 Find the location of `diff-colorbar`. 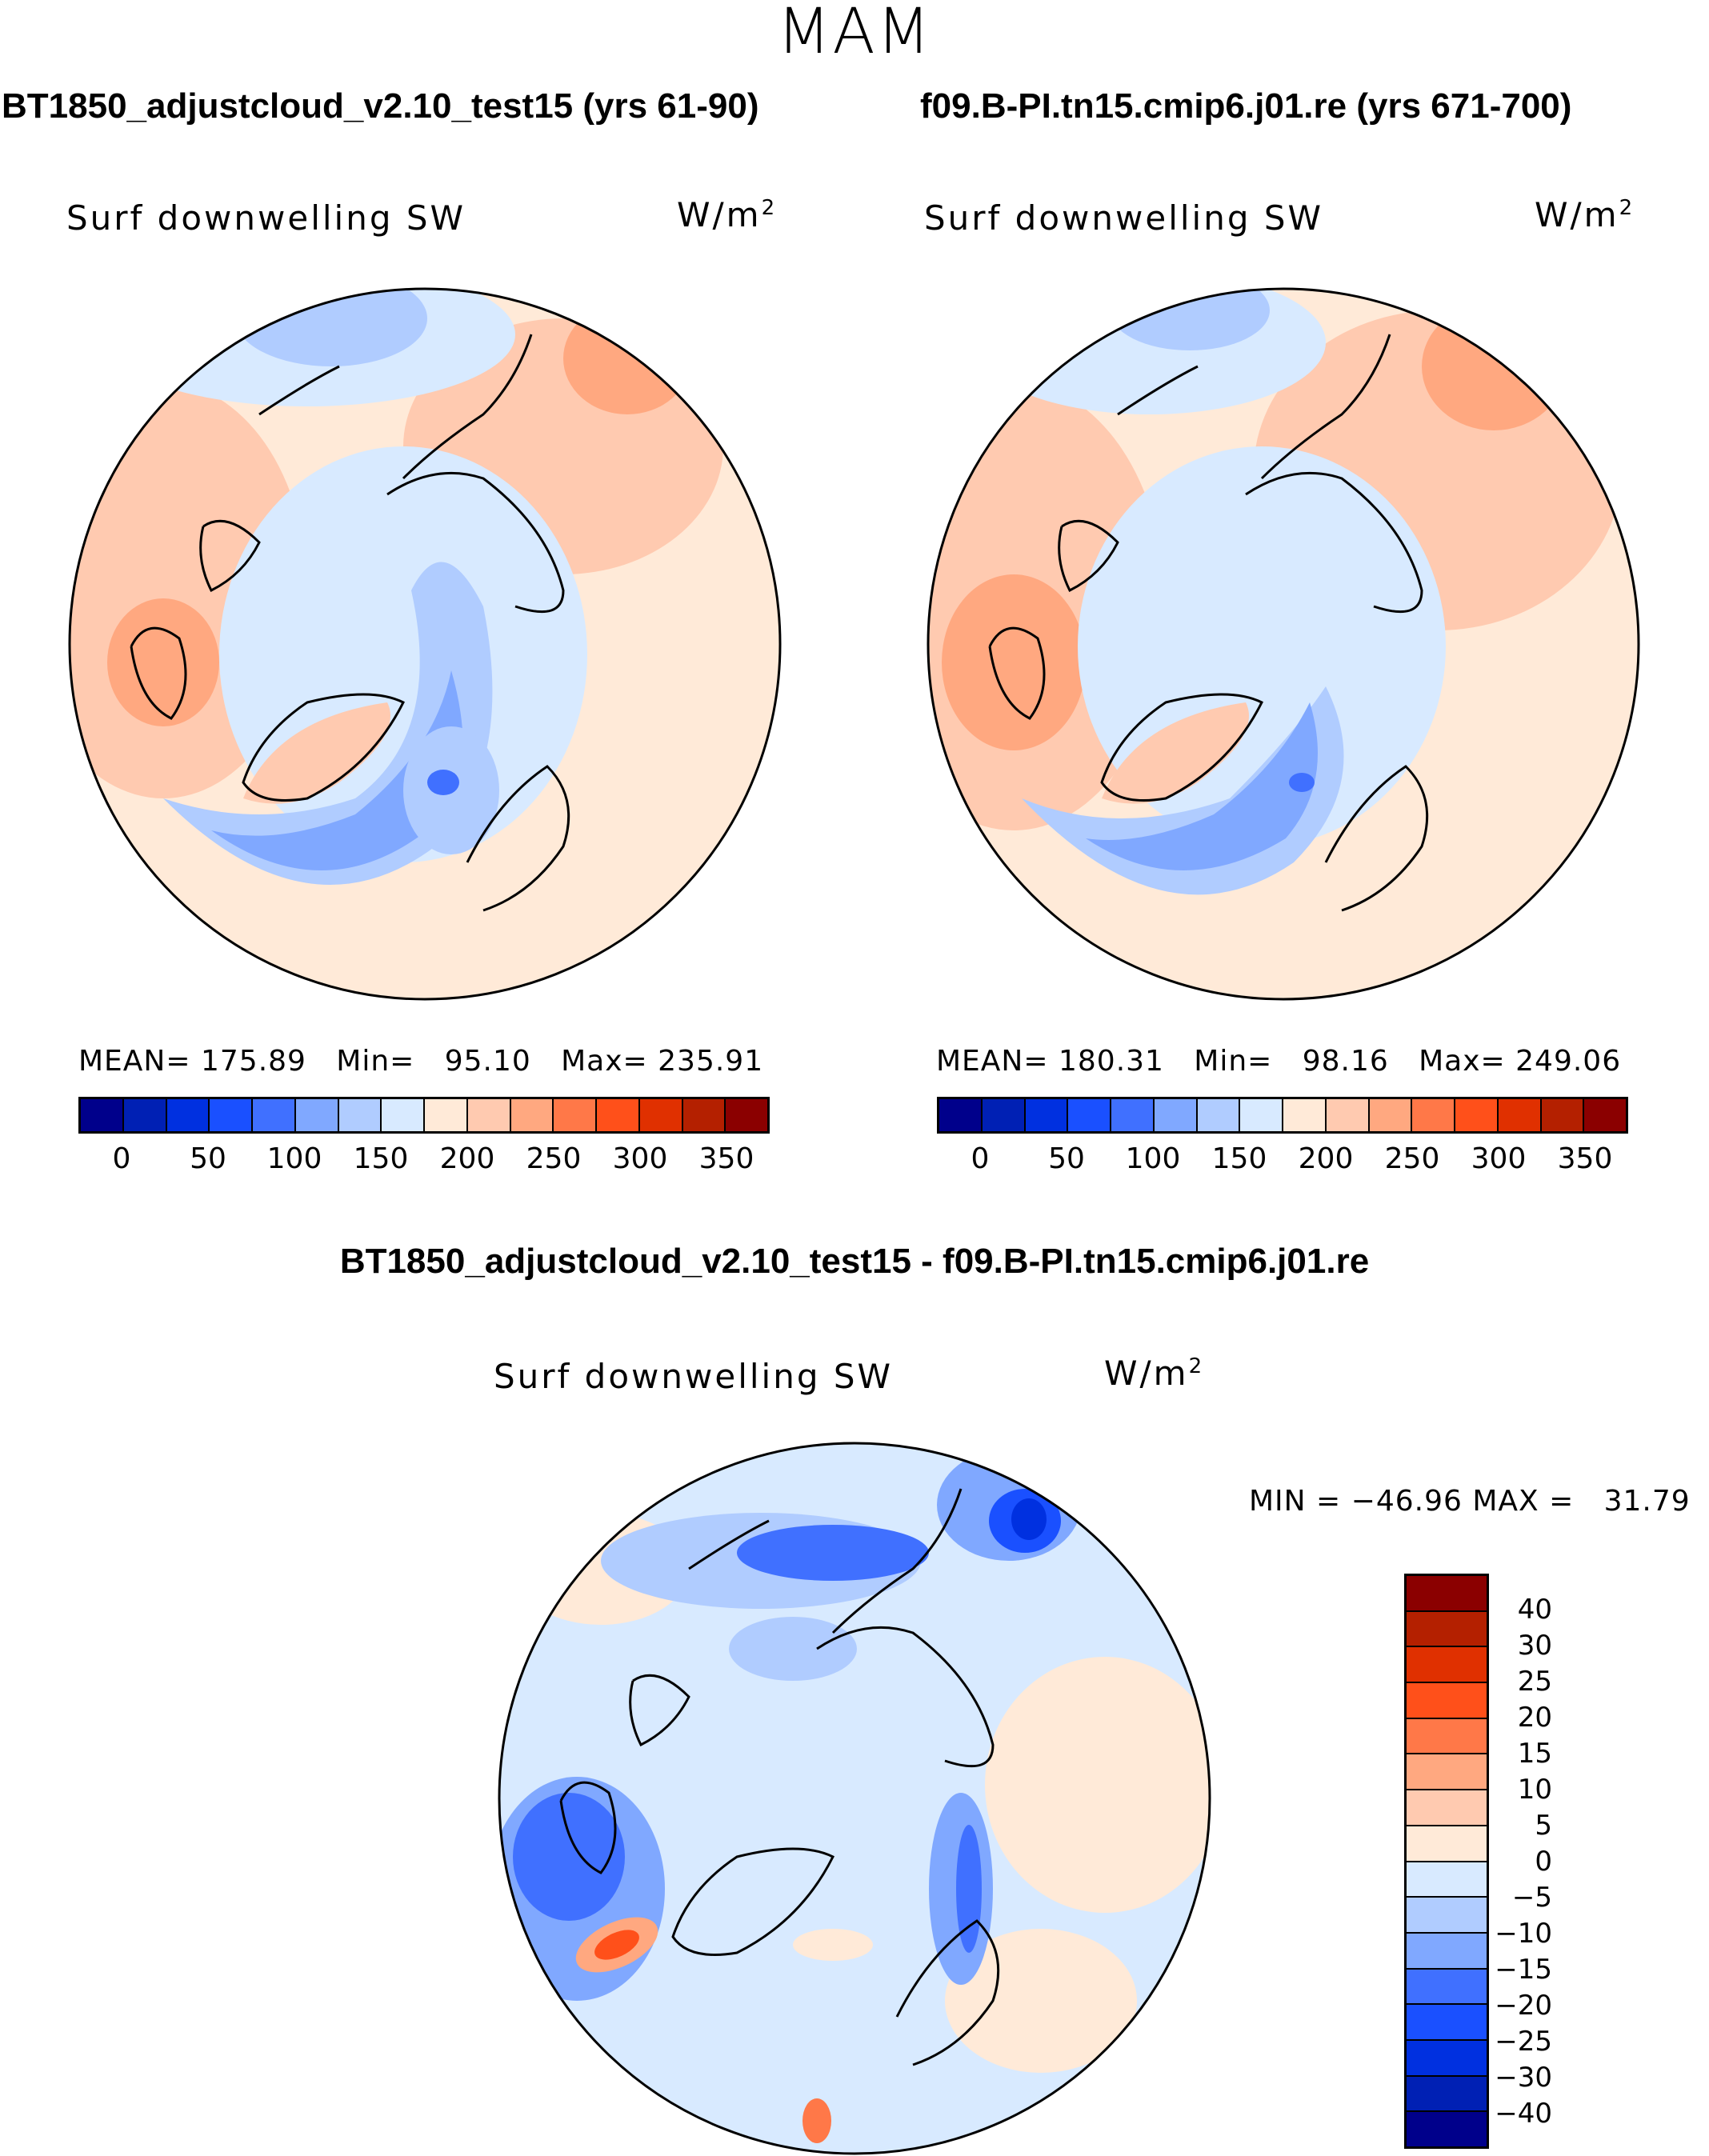

diff-colorbar is located at coordinates (1446, 1861).